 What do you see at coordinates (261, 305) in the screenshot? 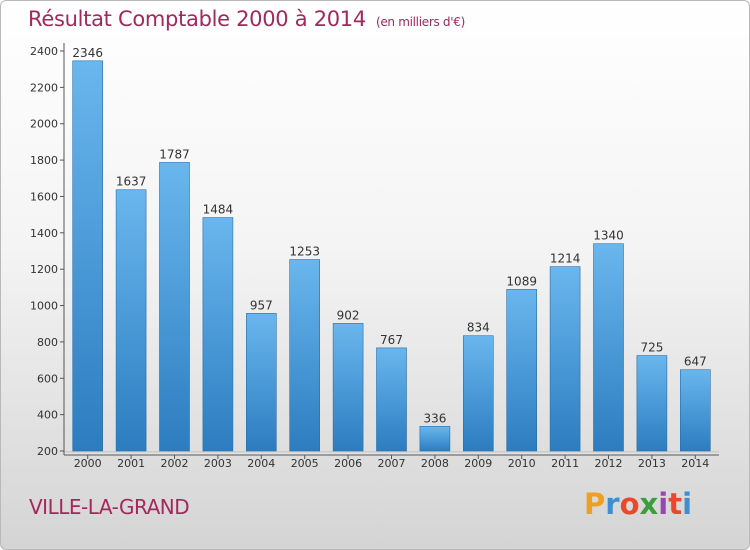
I see `data-label-2004: 957` at bounding box center [261, 305].